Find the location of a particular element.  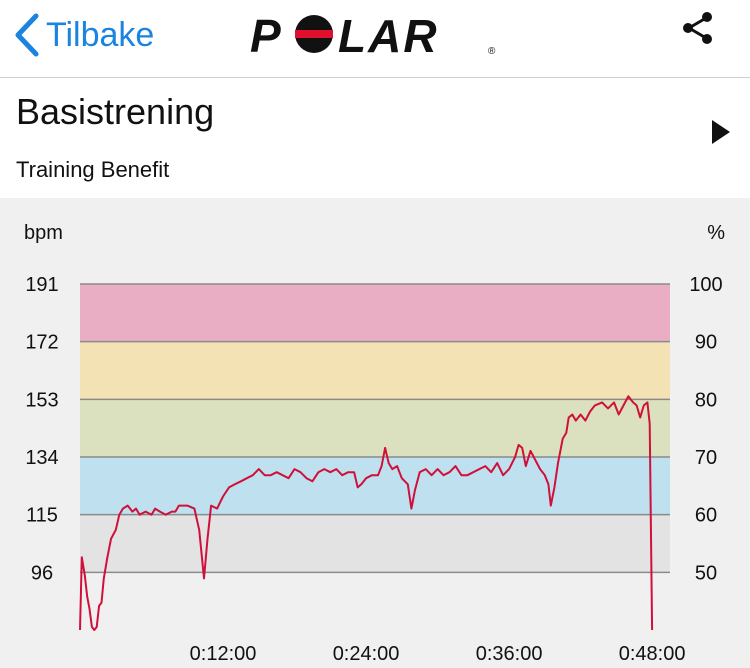

left-tick-label: 153 is located at coordinates (41, 400).